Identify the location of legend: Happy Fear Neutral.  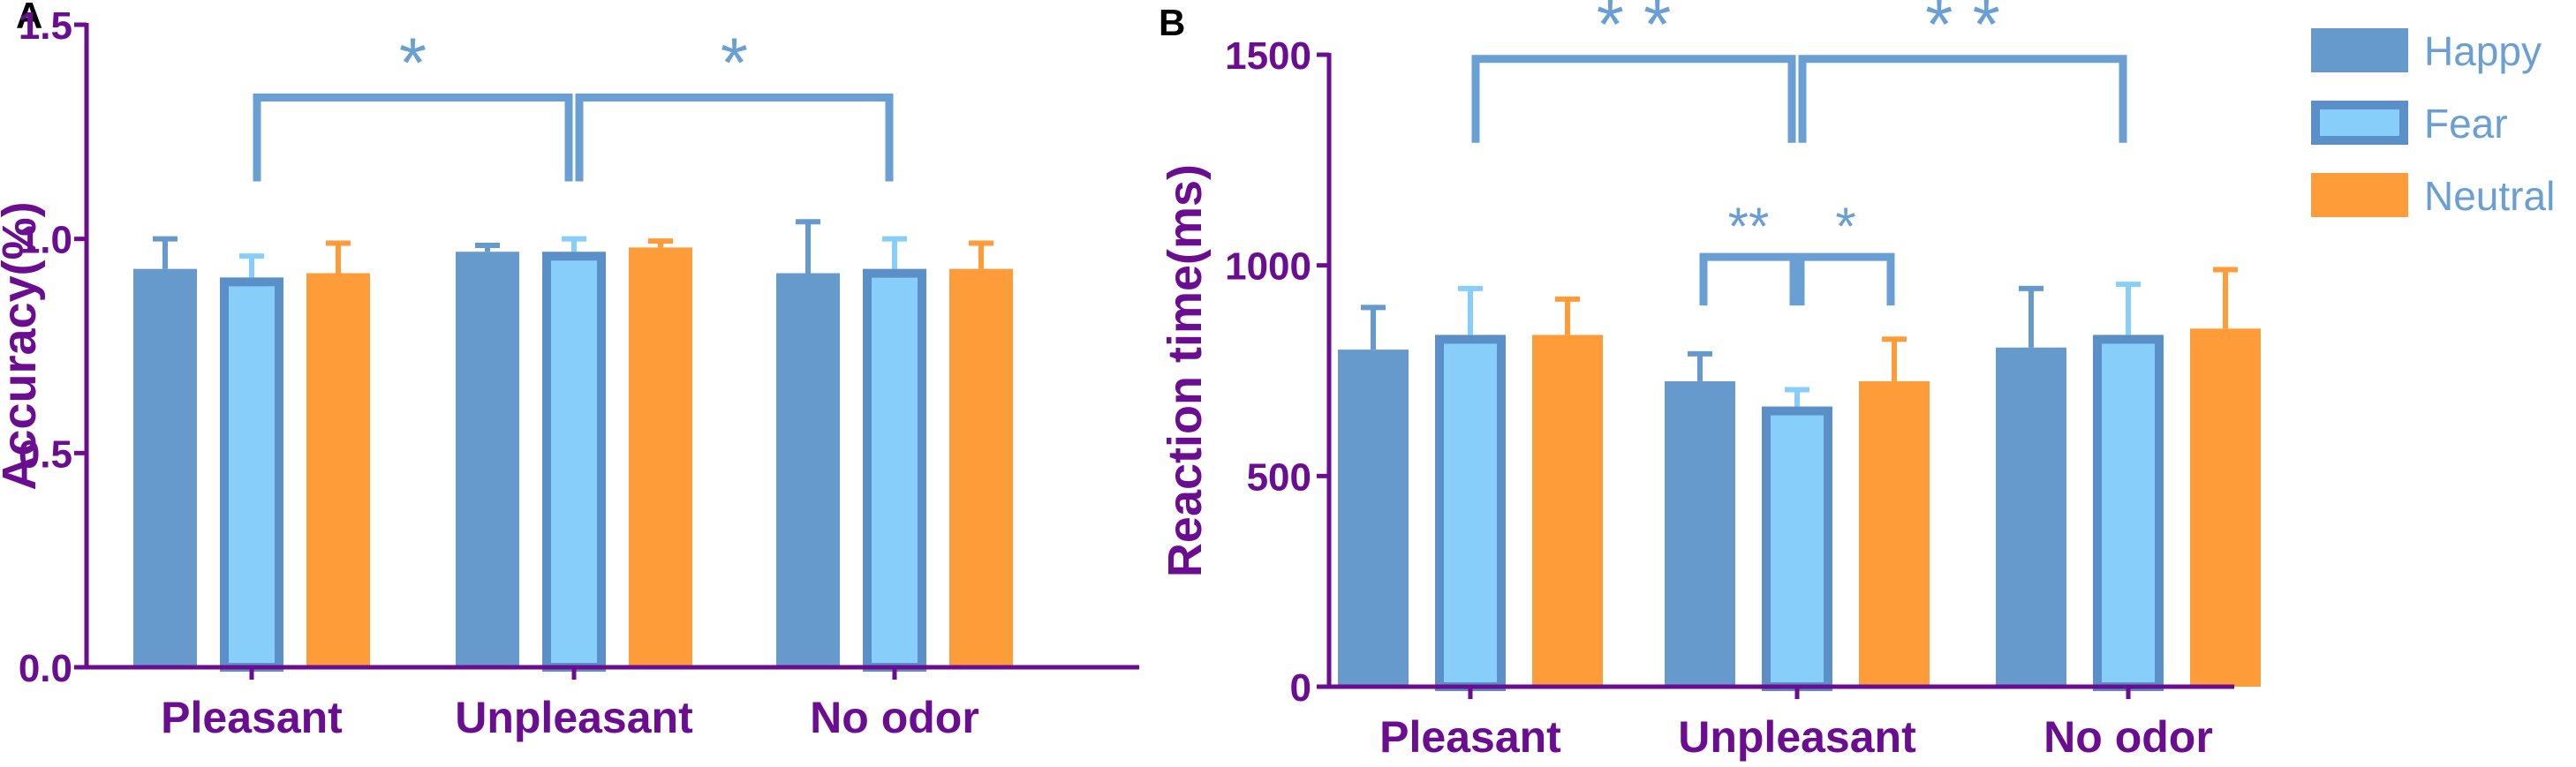
(2433, 123).